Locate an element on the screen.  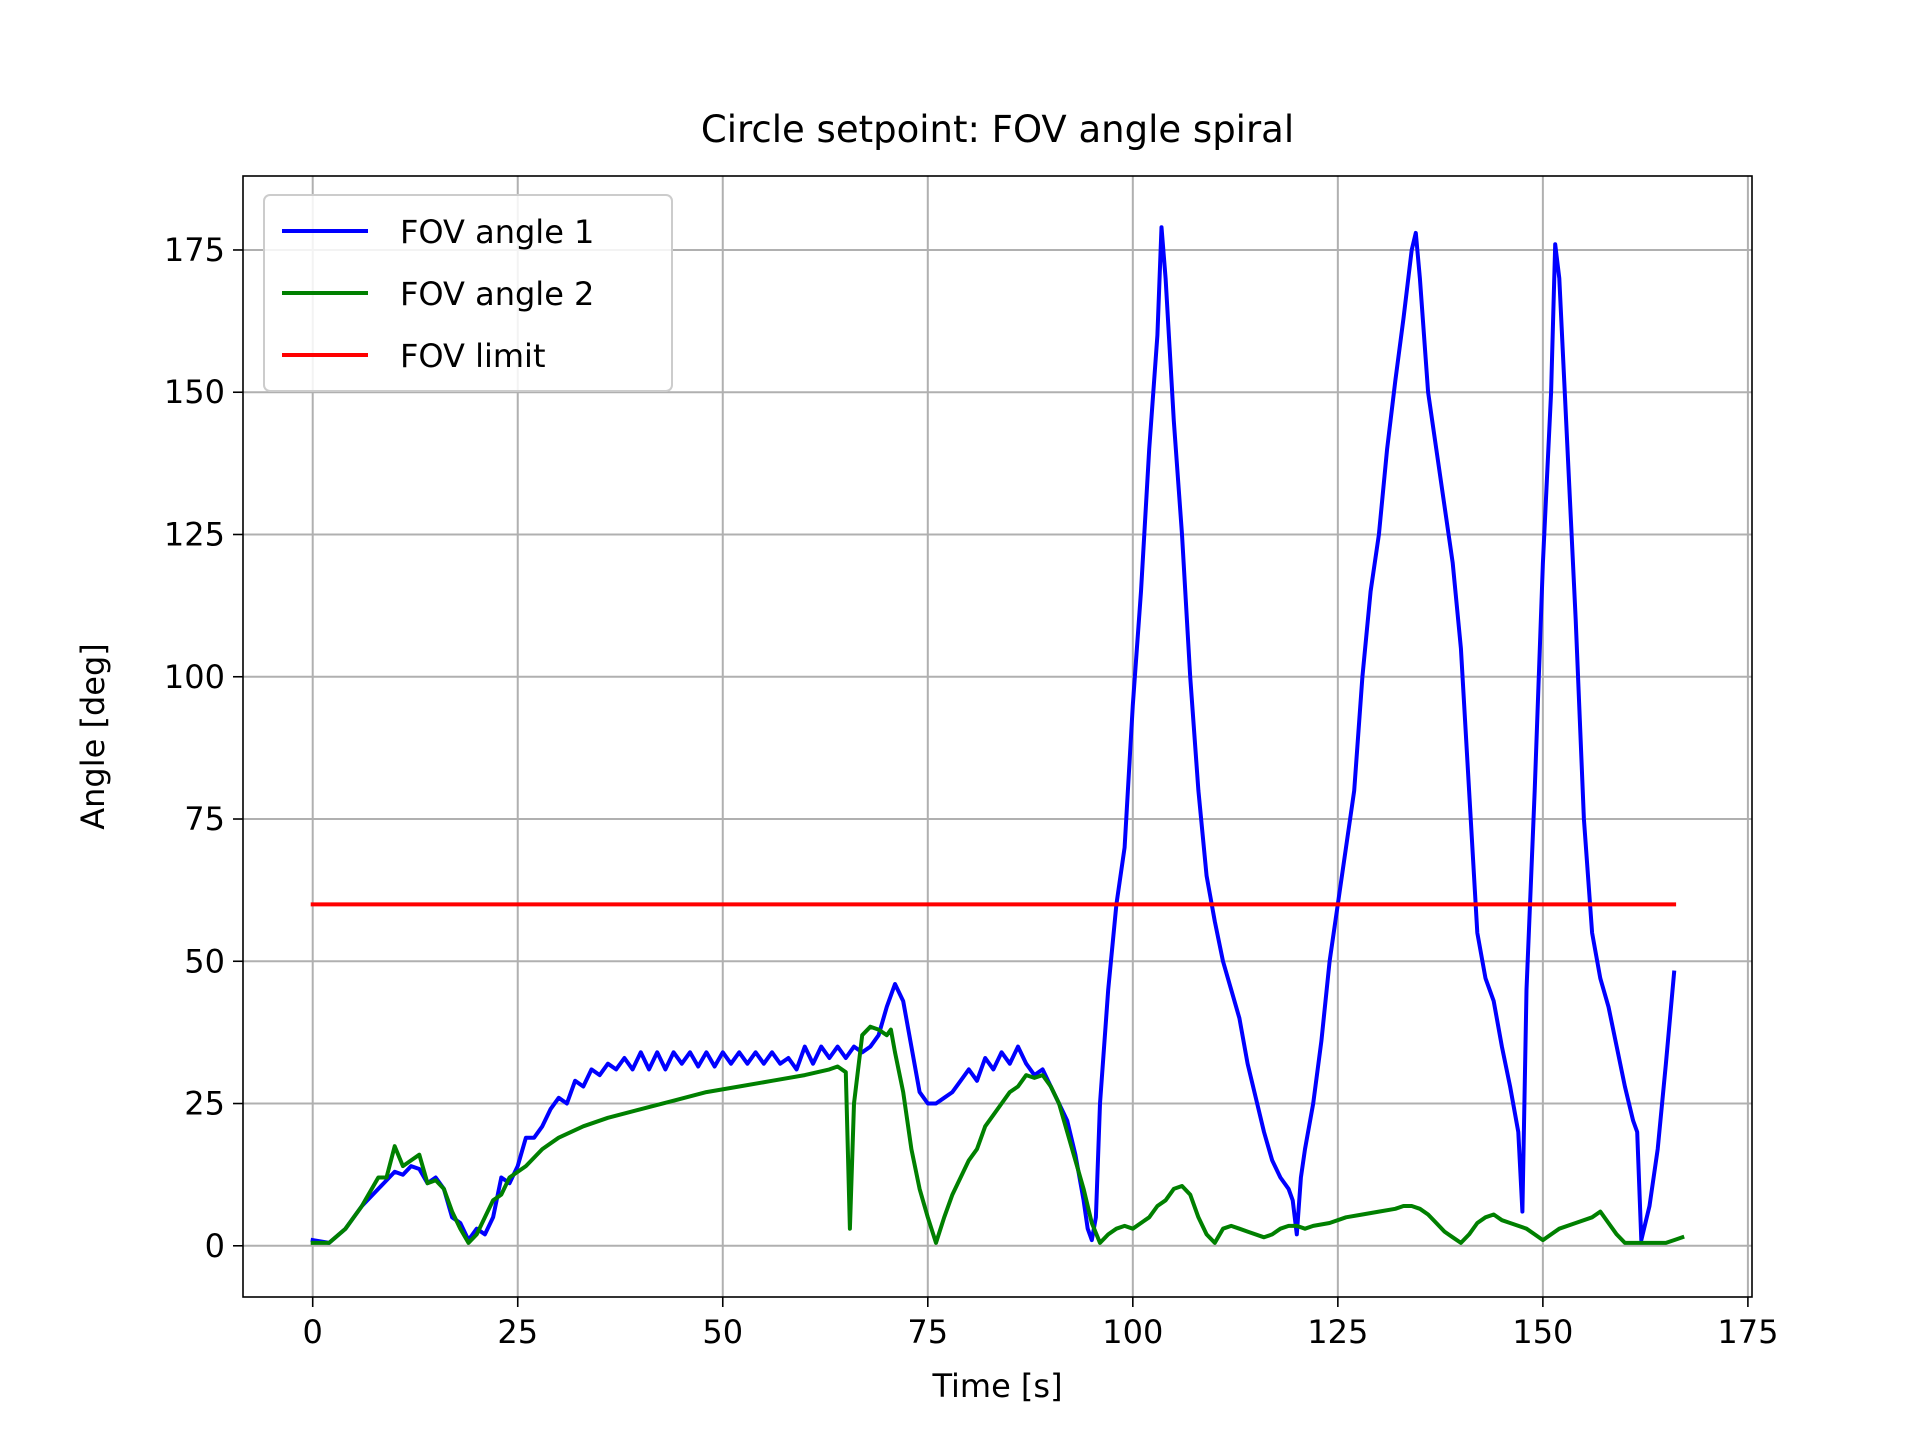
x-tick-label: 125 is located at coordinates (1337, 1332).